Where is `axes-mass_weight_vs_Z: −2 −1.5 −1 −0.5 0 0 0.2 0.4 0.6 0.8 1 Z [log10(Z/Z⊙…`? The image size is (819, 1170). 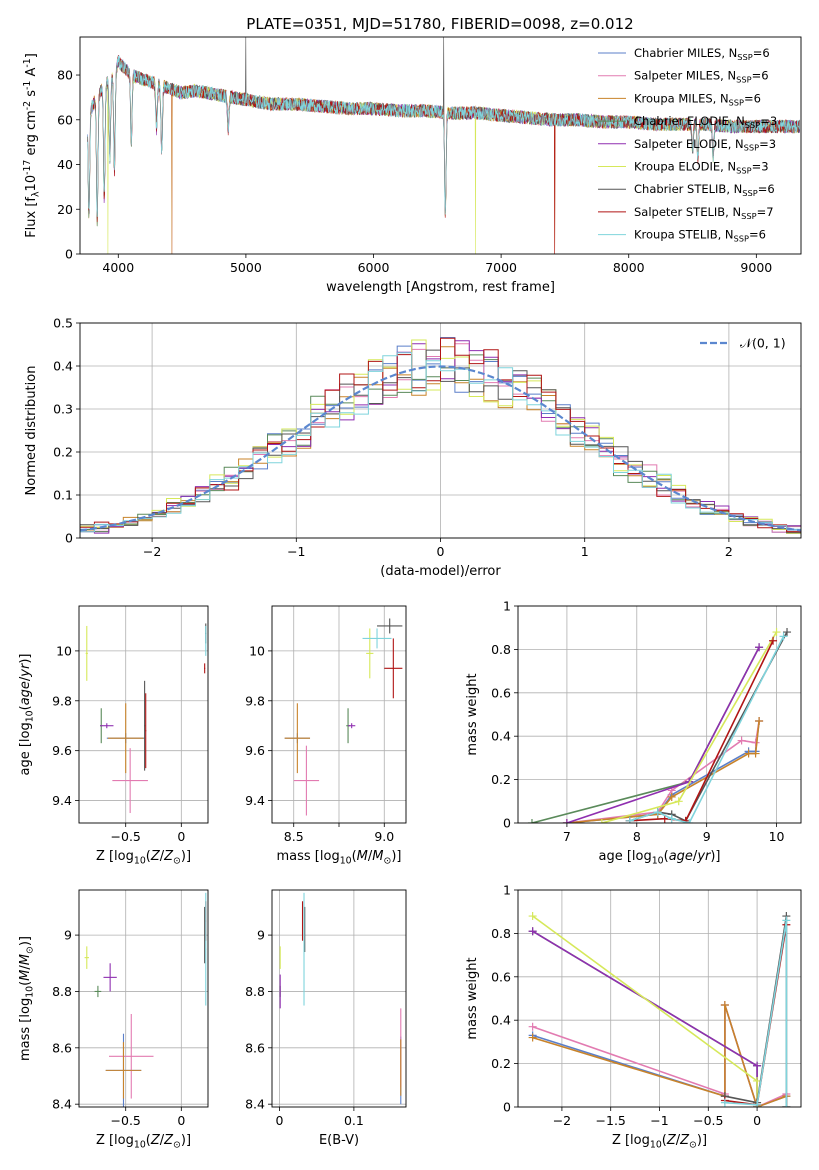 axes-mass_weight_vs_Z: −2 −1.5 −1 −0.5 0 0 0.2 0.4 0.6 0.8 1 Z [log10(Z/Z⊙… is located at coordinates (633, 1016).